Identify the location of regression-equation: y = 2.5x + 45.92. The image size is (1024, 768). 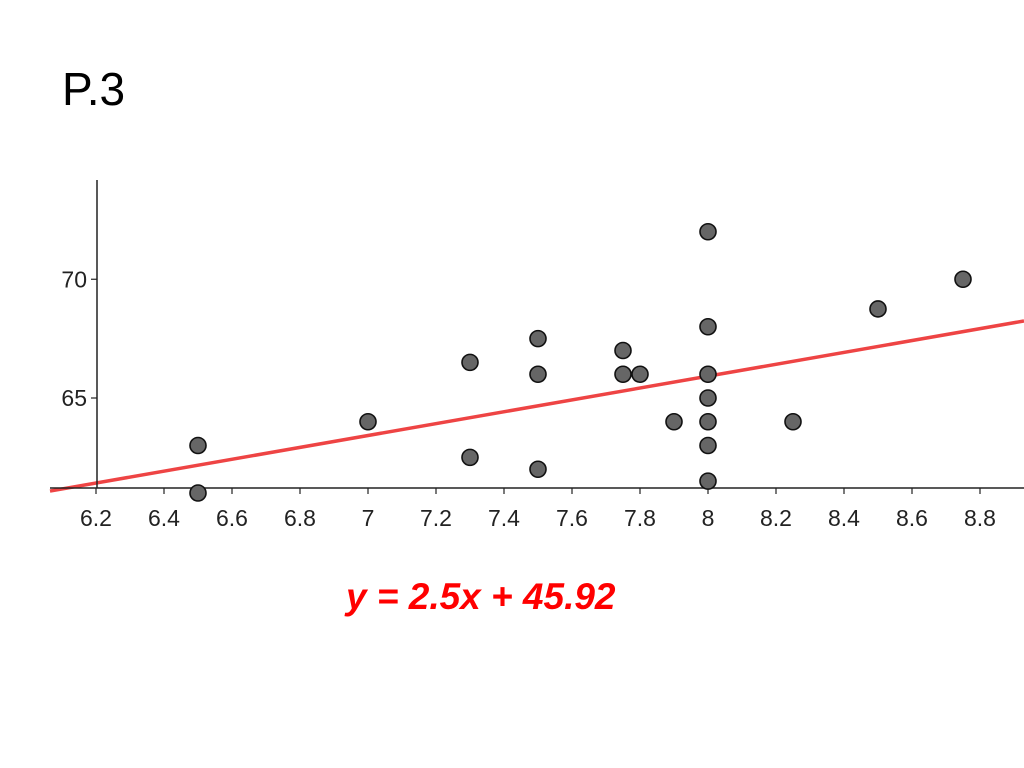
(481, 596).